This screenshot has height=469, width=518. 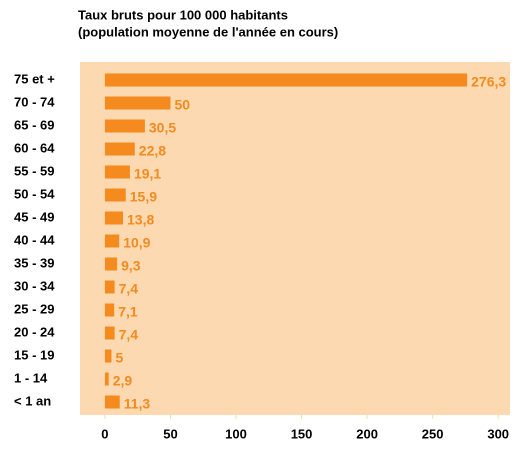 What do you see at coordinates (183, 14) in the screenshot?
I see `chart-title: Taux bruts pour 100 000 habitants` at bounding box center [183, 14].